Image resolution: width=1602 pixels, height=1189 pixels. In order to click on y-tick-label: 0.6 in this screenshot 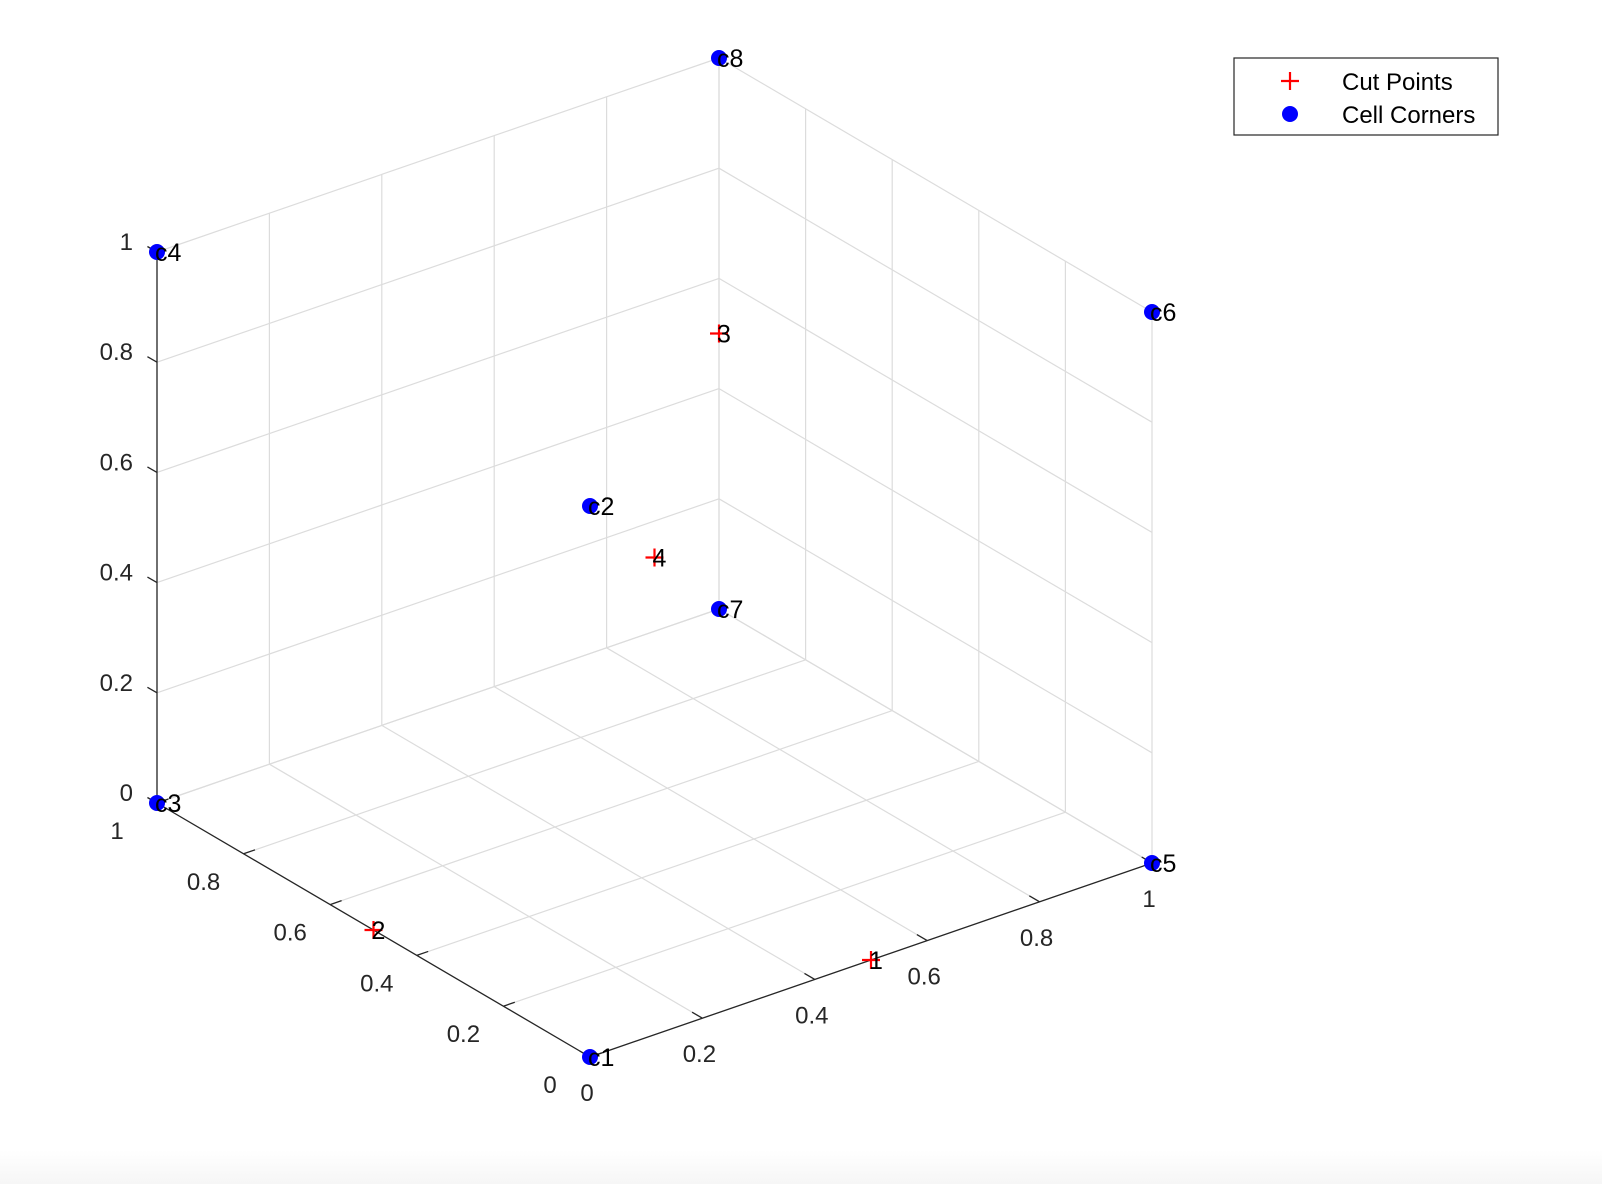, I will do `click(290, 933)`.